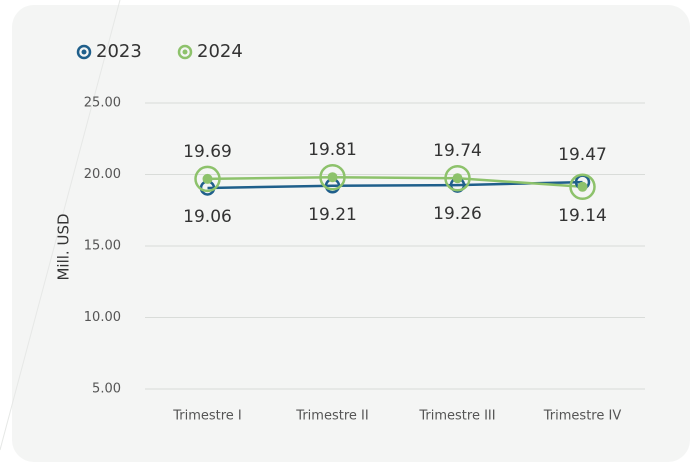  What do you see at coordinates (106, 389) in the screenshot?
I see `y-tick-label: 5.00` at bounding box center [106, 389].